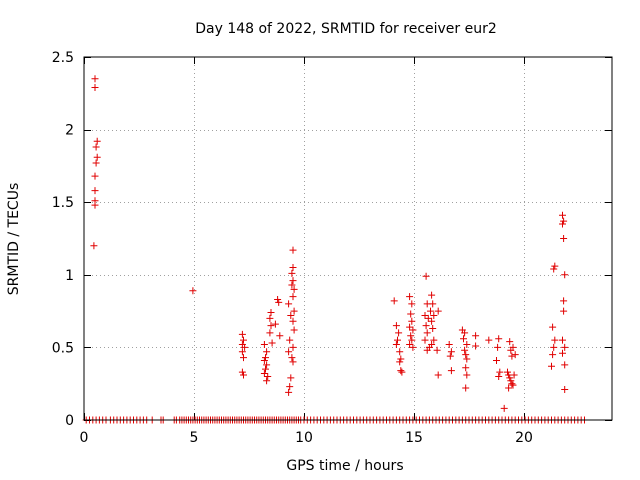  What do you see at coordinates (63, 203) in the screenshot?
I see `y-tick-label: 1.5` at bounding box center [63, 203].